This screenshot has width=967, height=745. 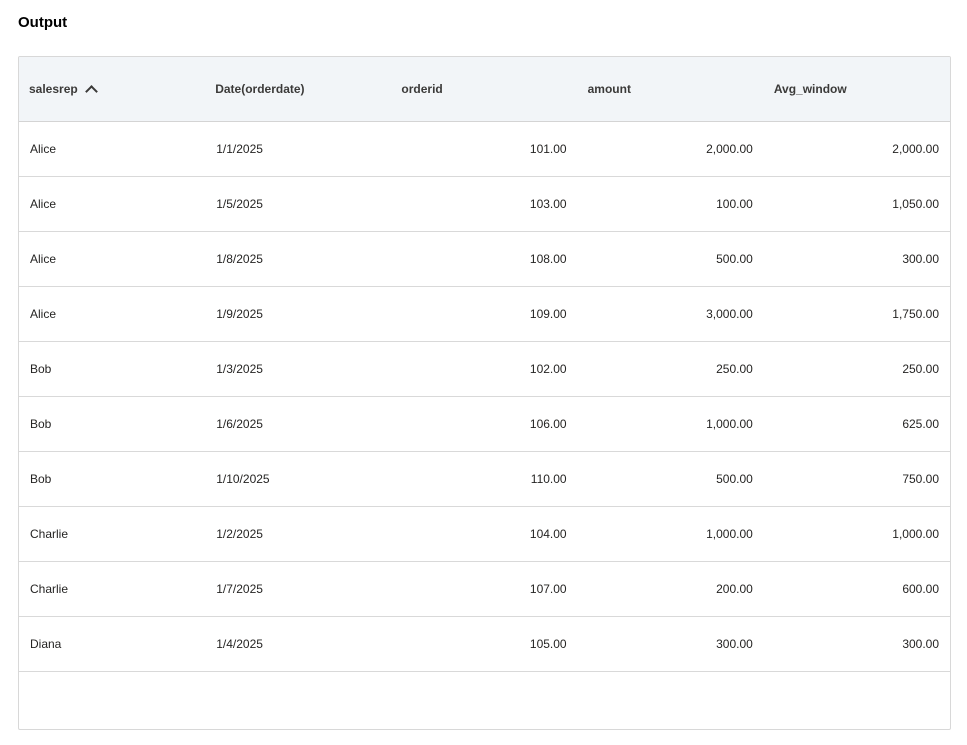 I want to click on column-header-orderid: orderid, so click(x=484, y=89).